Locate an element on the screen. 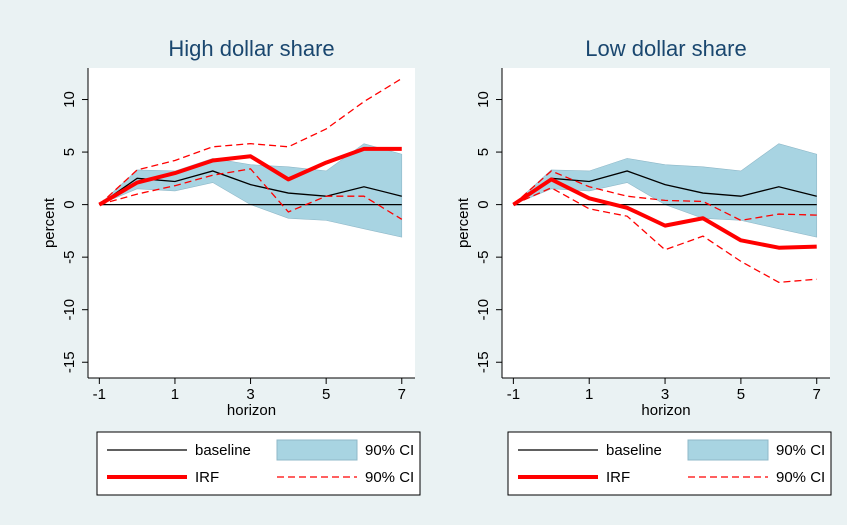  baseline-line is located at coordinates (665, 188).